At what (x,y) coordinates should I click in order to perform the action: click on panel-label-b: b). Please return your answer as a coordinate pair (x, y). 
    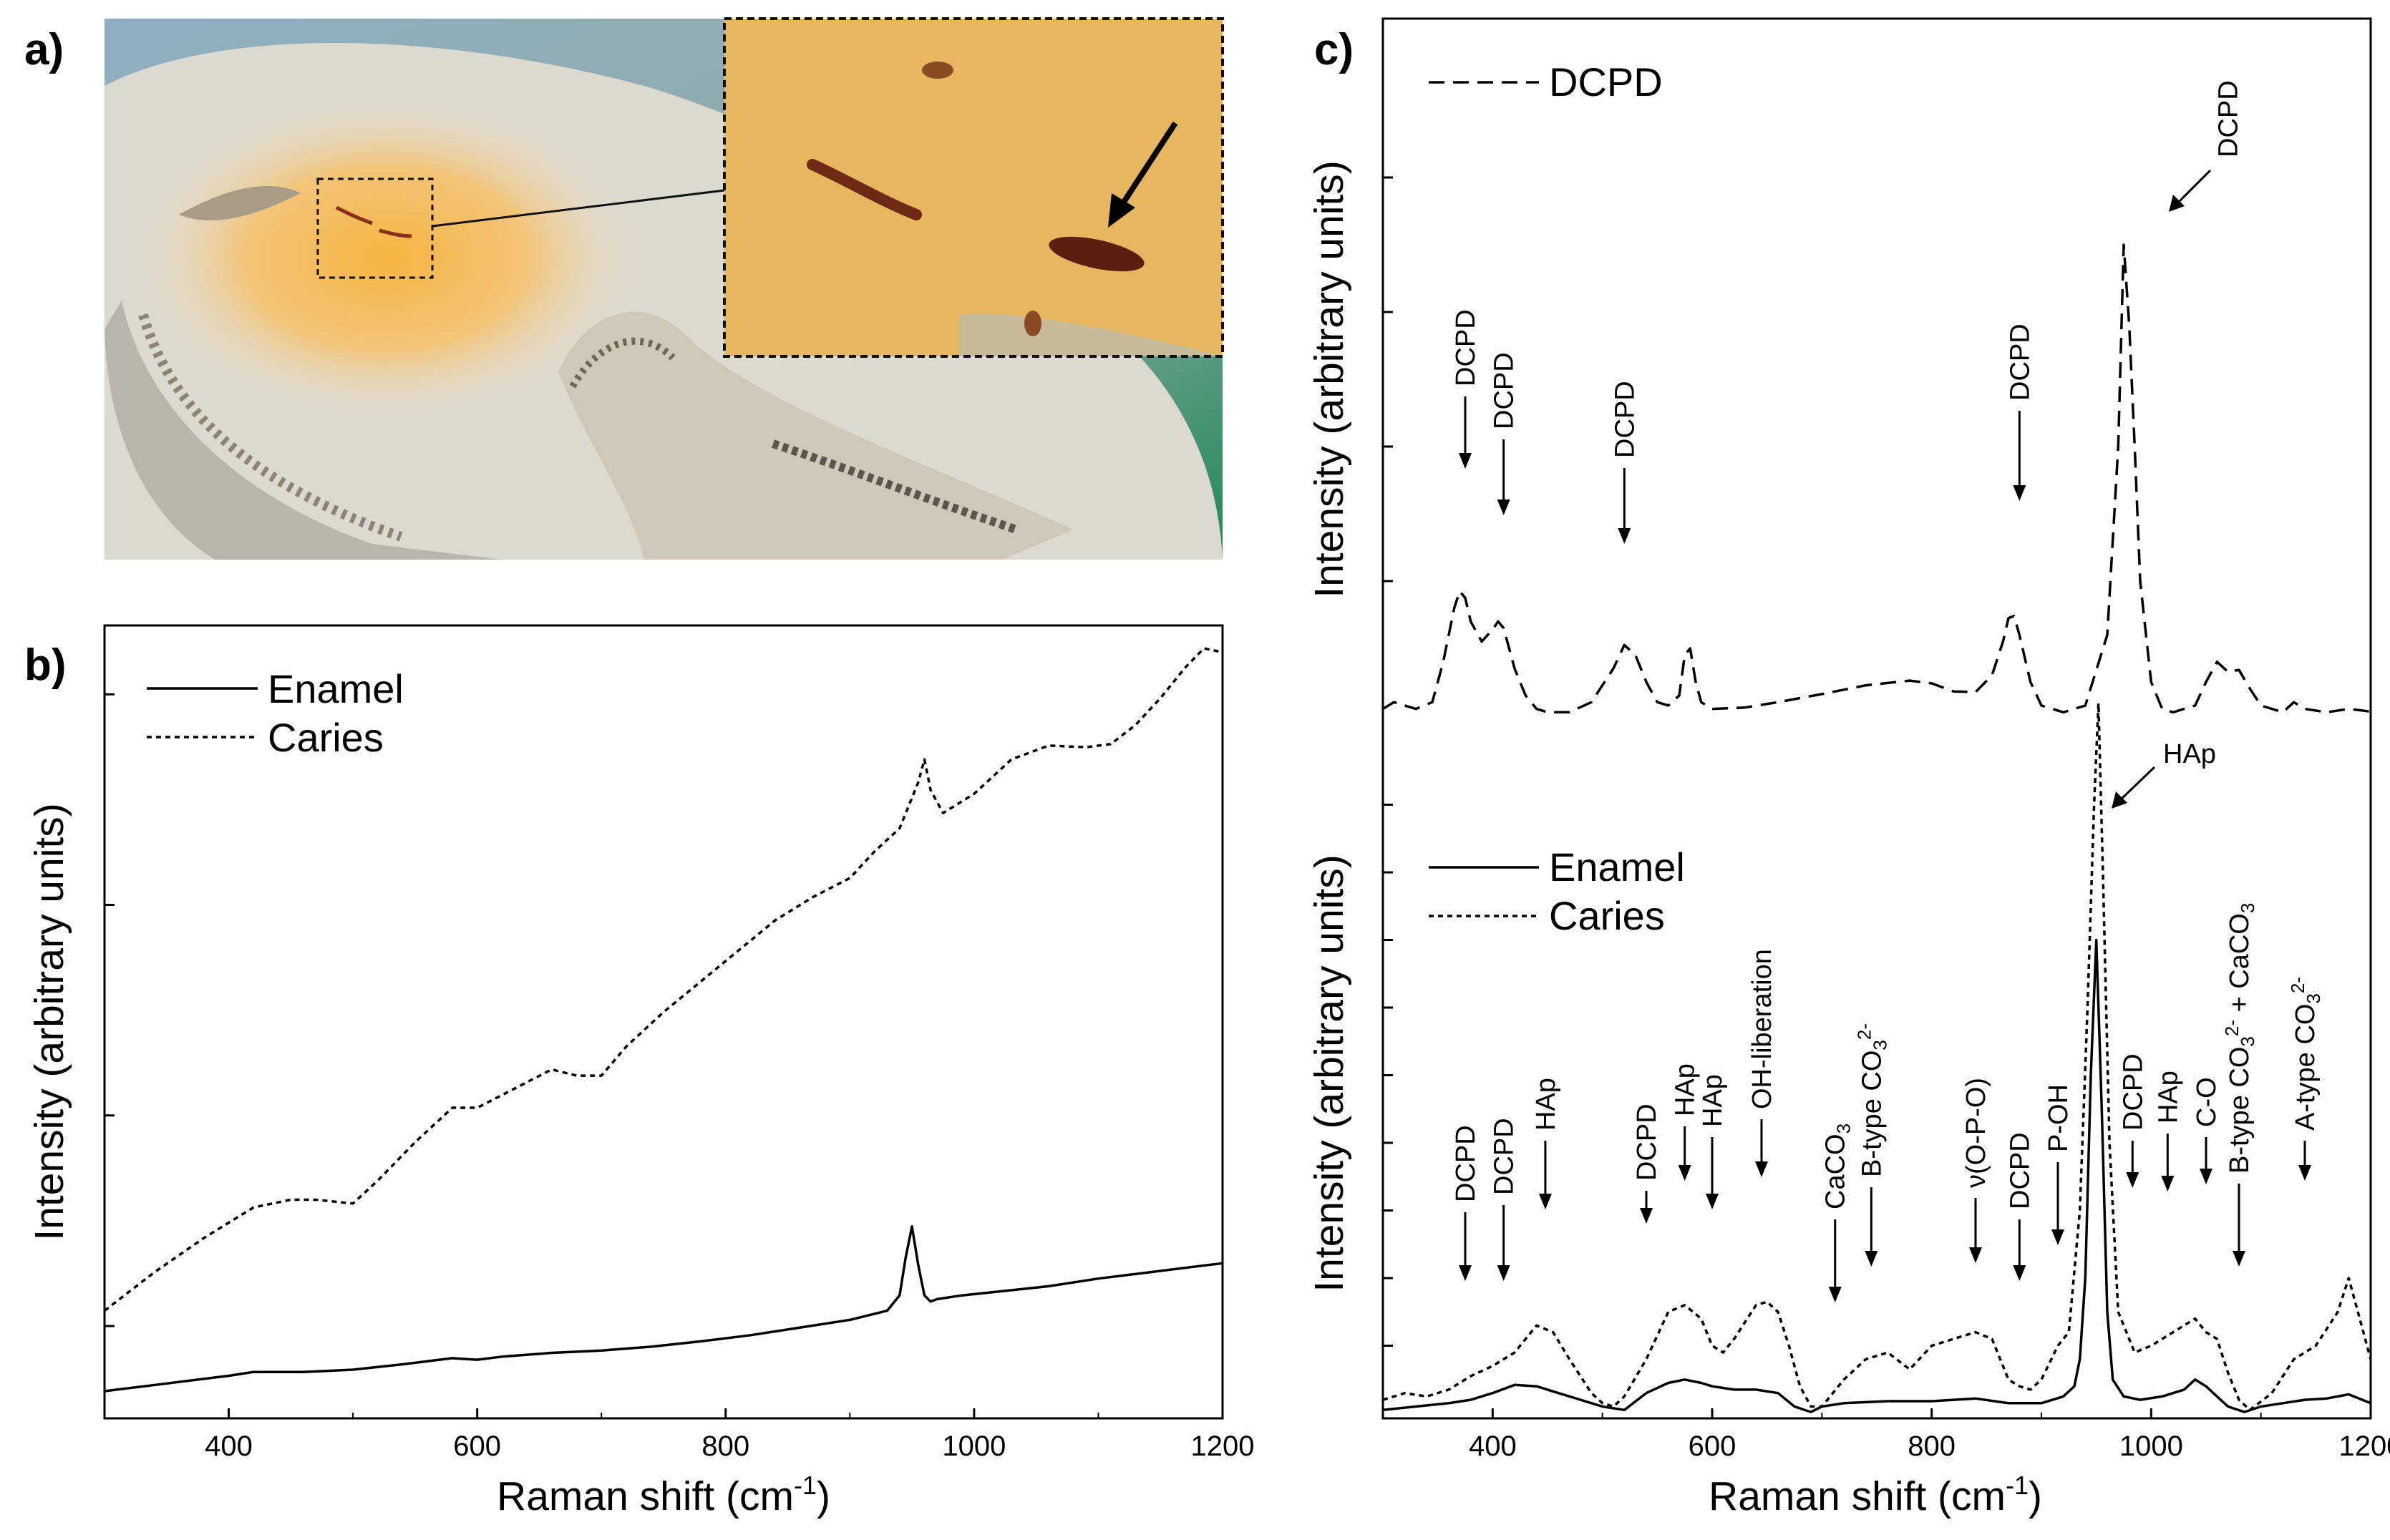
    Looking at the image, I should click on (46, 665).